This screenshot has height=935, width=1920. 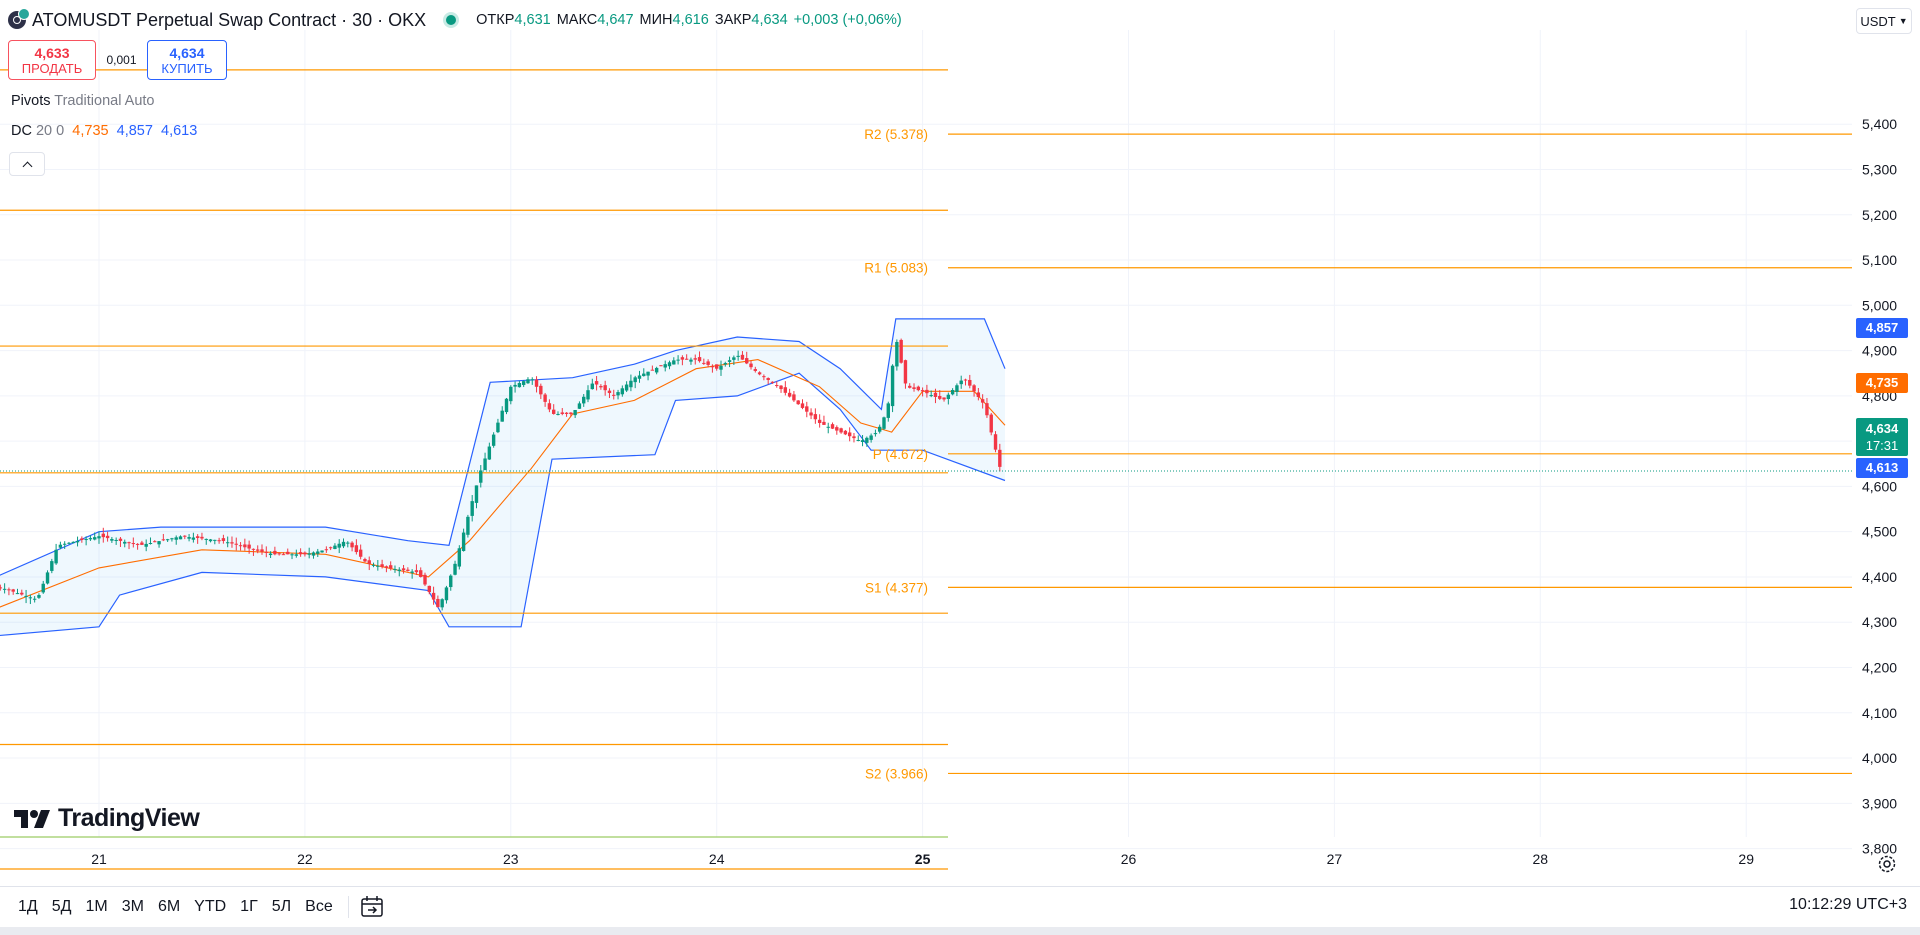 I want to click on timezone-clock: 10:12:29 UTC+3, so click(x=1848, y=904).